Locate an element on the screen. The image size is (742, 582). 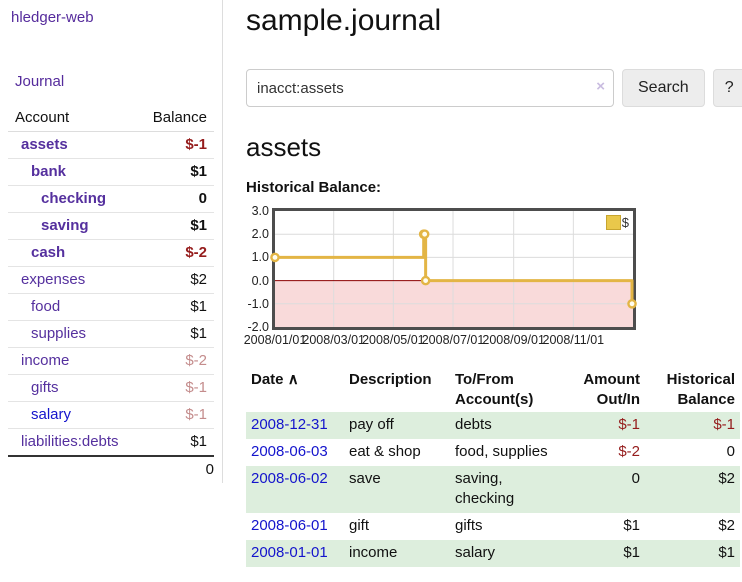
register-row: 2008-06-01 gift gifts $1 $2 is located at coordinates (493, 526).